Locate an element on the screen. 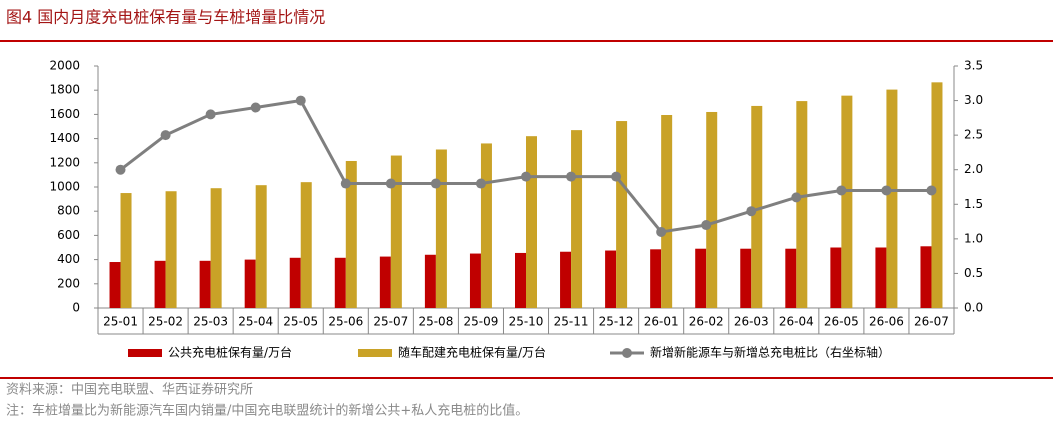 The image size is (1053, 426). y2-tick-label: 1.5 is located at coordinates (973, 204).